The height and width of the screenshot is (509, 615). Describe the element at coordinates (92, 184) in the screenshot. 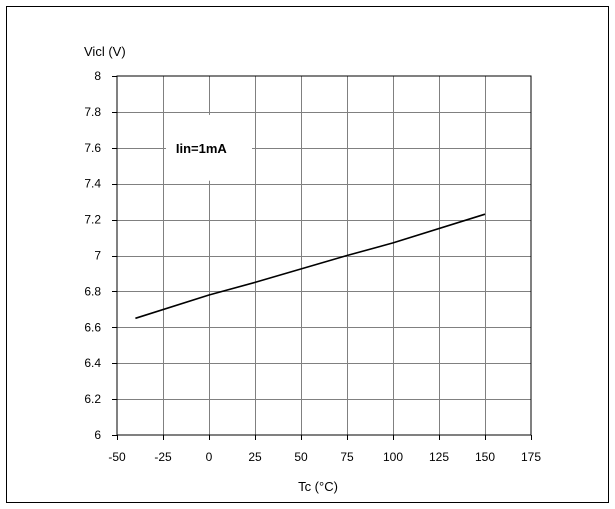

I see `y-tick-label: 7.4` at that location.